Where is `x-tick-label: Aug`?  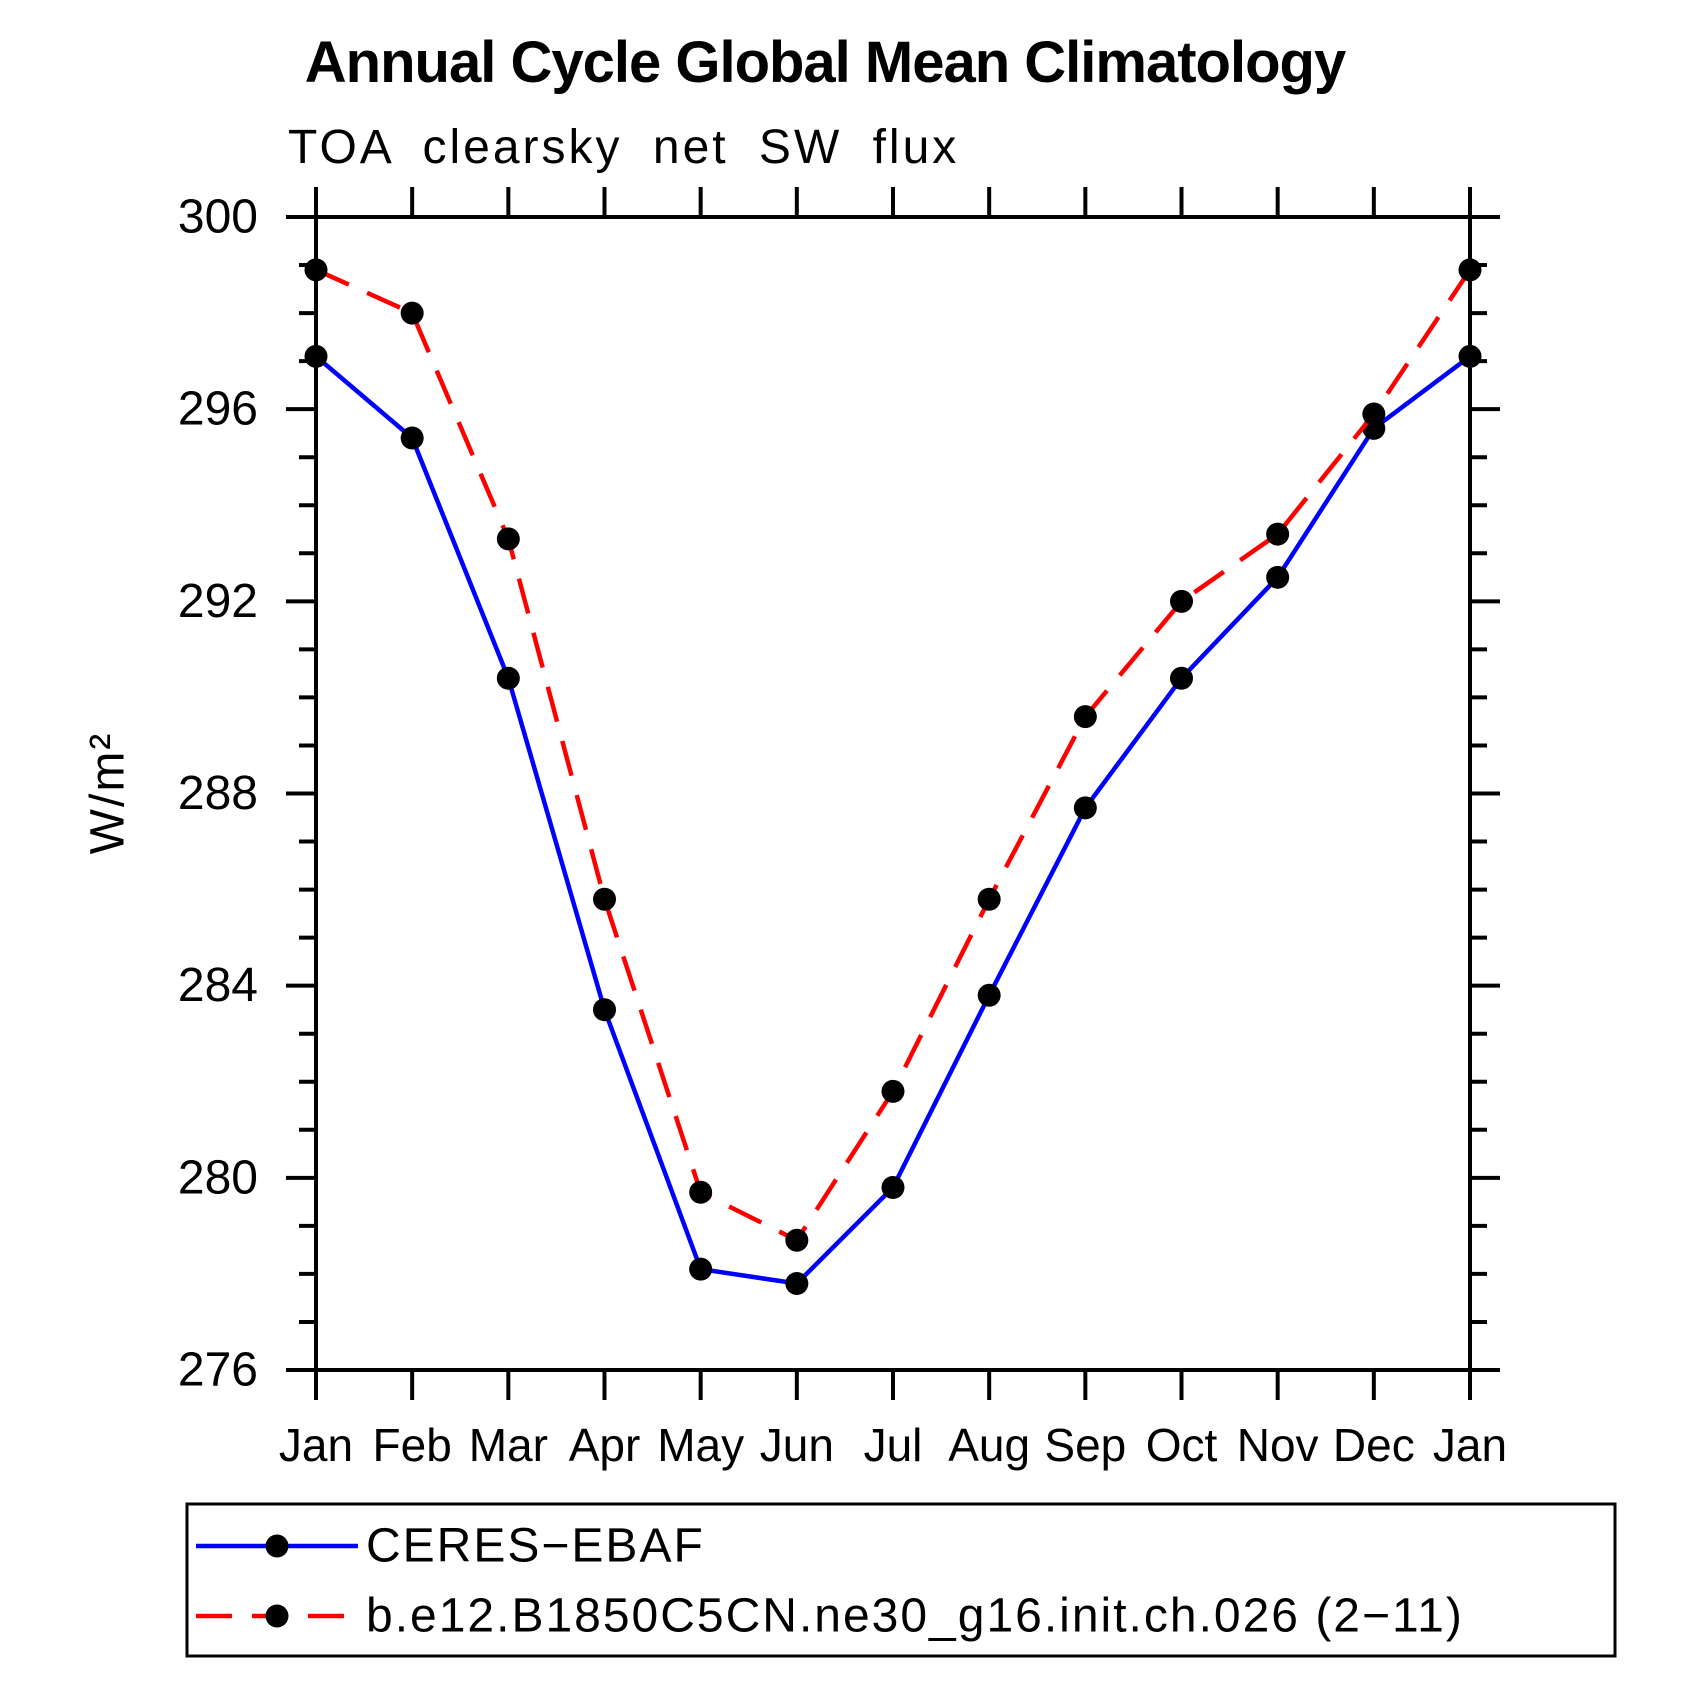 x-tick-label: Aug is located at coordinates (989, 1445).